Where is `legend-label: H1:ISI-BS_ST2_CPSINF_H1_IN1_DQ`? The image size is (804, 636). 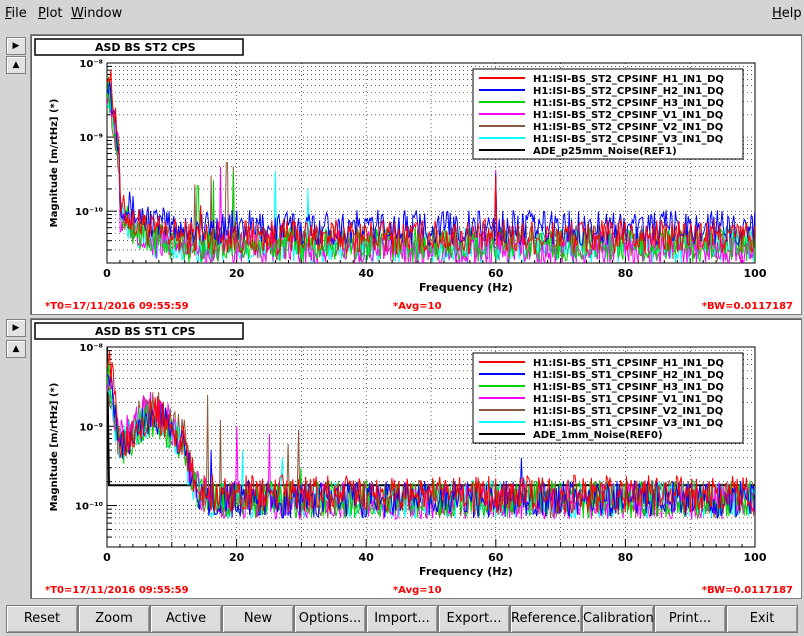
legend-label: H1:ISI-BS_ST2_CPSINF_H1_IN1_DQ is located at coordinates (628, 79).